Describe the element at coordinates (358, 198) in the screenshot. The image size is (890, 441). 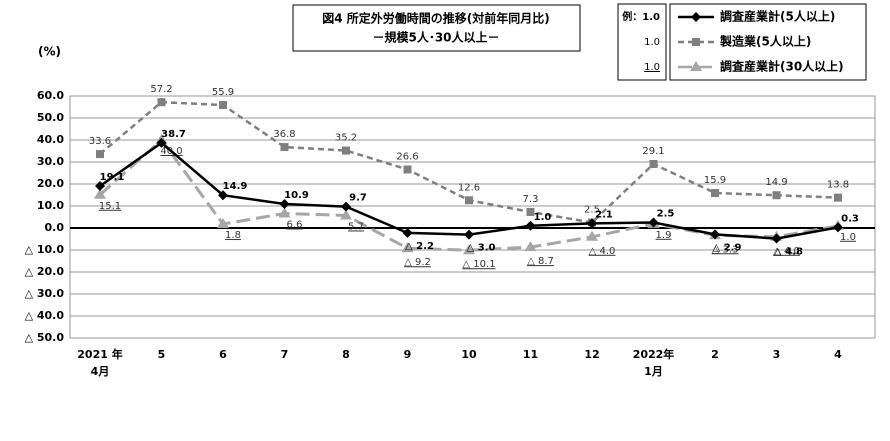
I see `value-label: 9.7` at that location.